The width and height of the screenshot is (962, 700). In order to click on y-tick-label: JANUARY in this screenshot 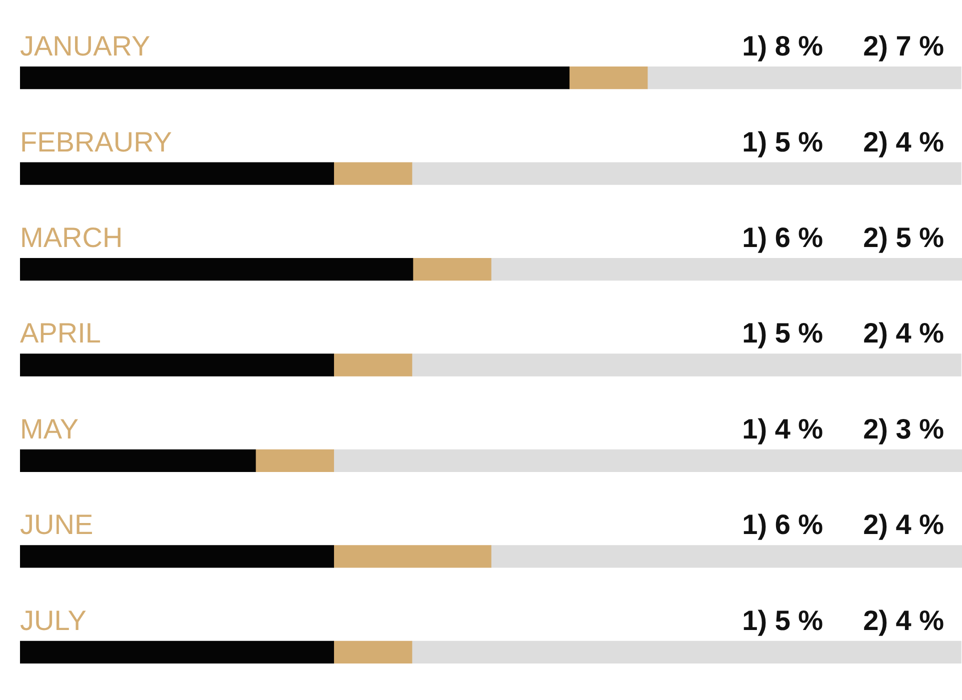, I will do `click(85, 46)`.